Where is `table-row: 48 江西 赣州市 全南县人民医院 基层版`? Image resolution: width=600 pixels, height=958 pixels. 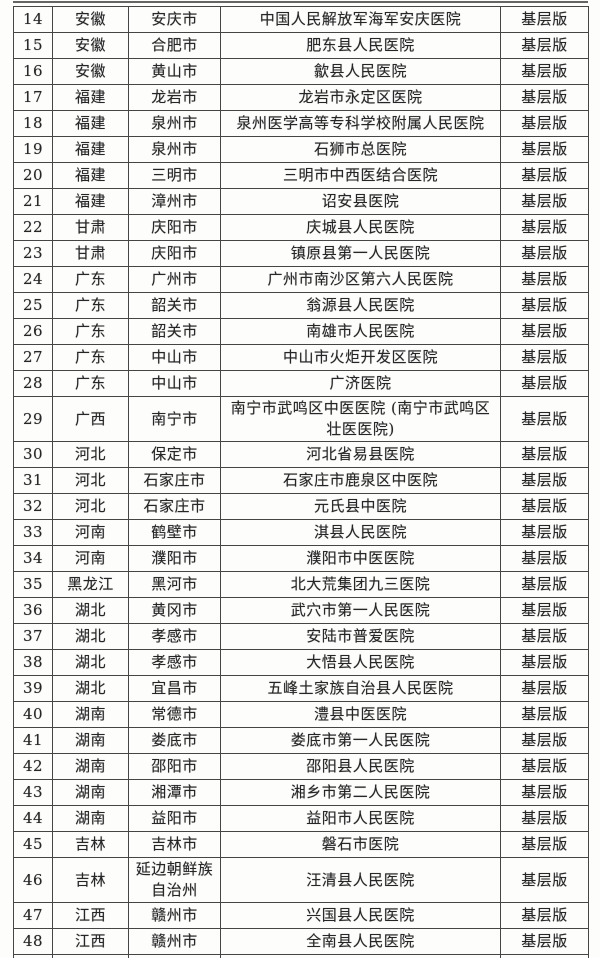 table-row: 48 江西 赣州市 全南县人民医院 基层版 is located at coordinates (301, 941).